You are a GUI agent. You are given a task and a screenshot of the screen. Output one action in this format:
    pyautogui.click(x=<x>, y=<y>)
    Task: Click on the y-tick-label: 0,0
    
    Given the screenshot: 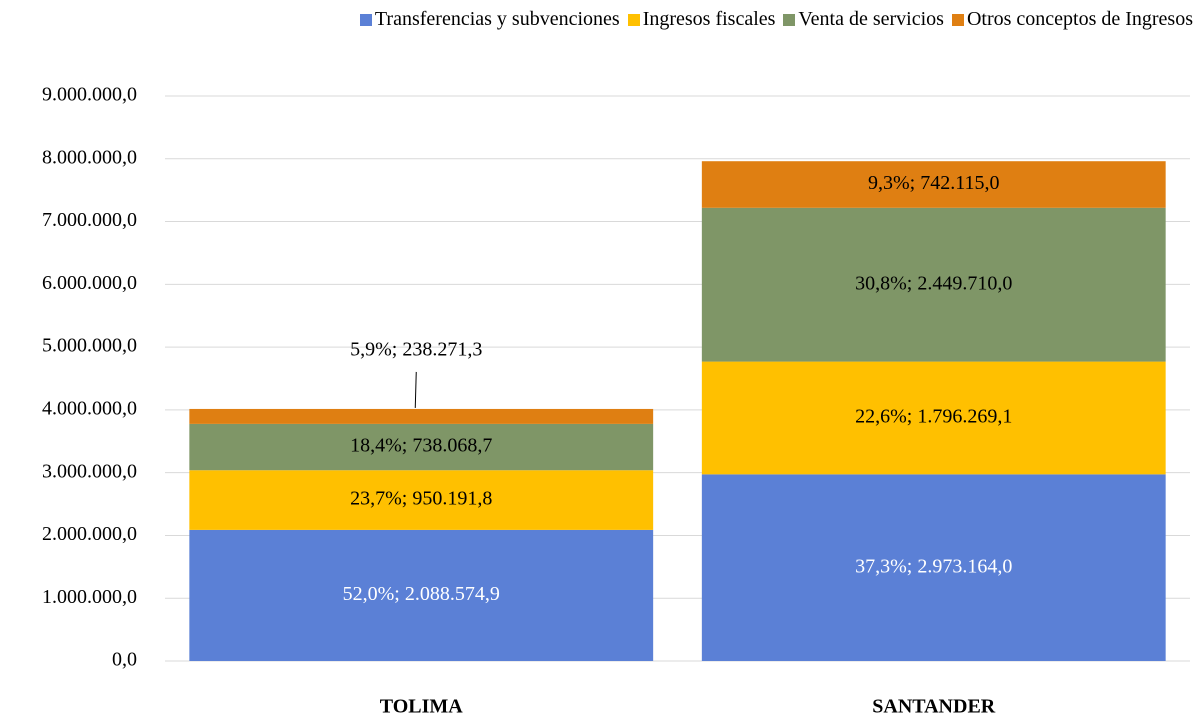 What is the action you would take?
    pyautogui.click(x=124, y=660)
    